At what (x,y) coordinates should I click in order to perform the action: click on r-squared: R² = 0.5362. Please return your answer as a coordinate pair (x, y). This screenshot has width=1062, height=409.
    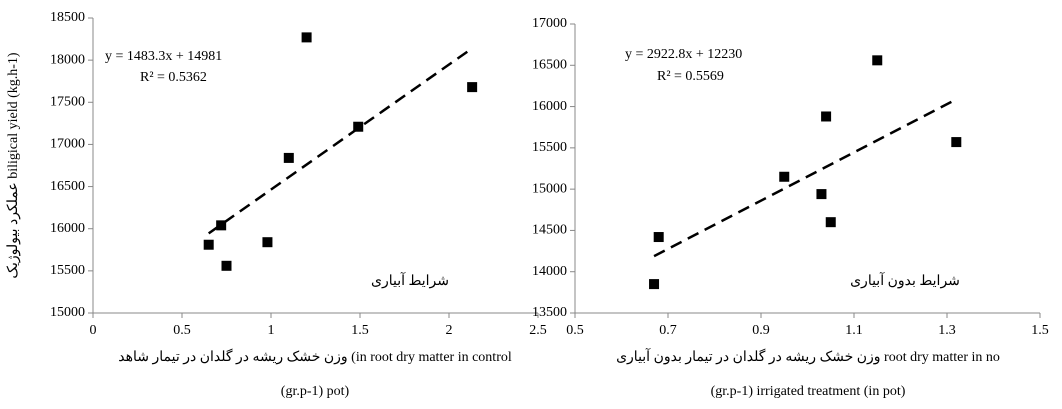
    Looking at the image, I should click on (173, 77).